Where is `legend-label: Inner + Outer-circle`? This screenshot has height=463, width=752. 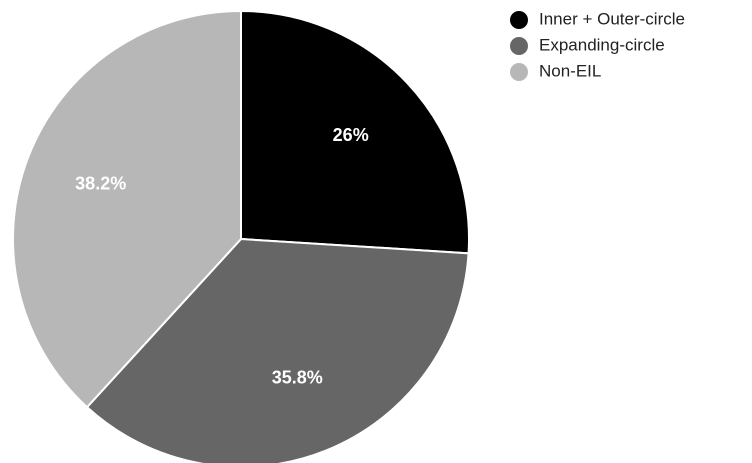 legend-label: Inner + Outer-circle is located at coordinates (612, 18).